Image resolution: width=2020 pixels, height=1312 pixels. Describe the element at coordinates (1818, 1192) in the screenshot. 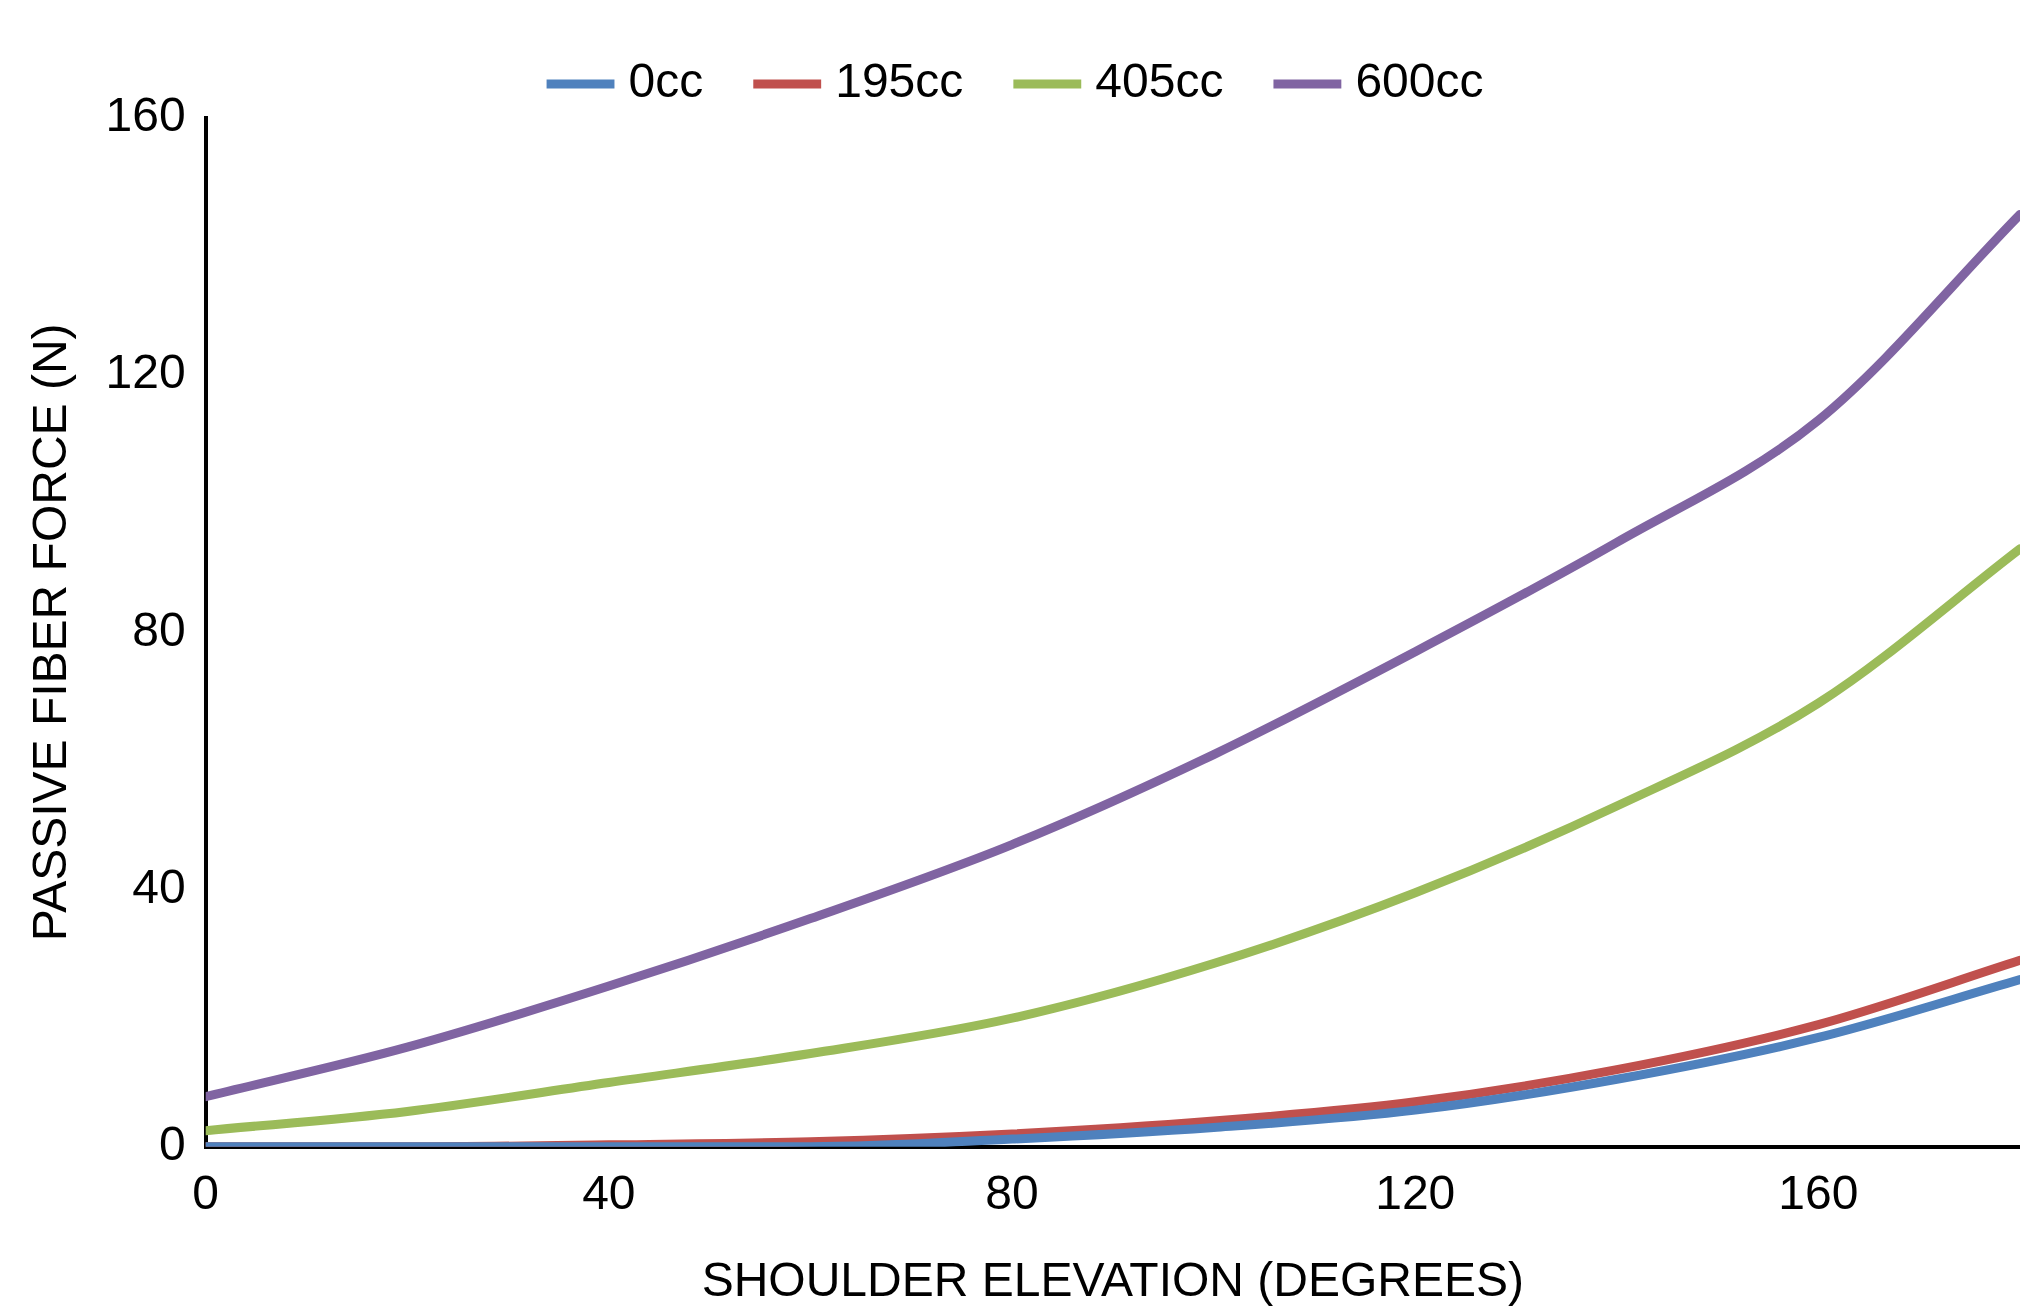

I see `x-tick-label: 160` at that location.